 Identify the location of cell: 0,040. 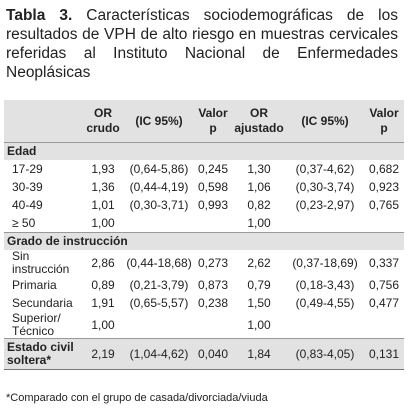
(213, 354).